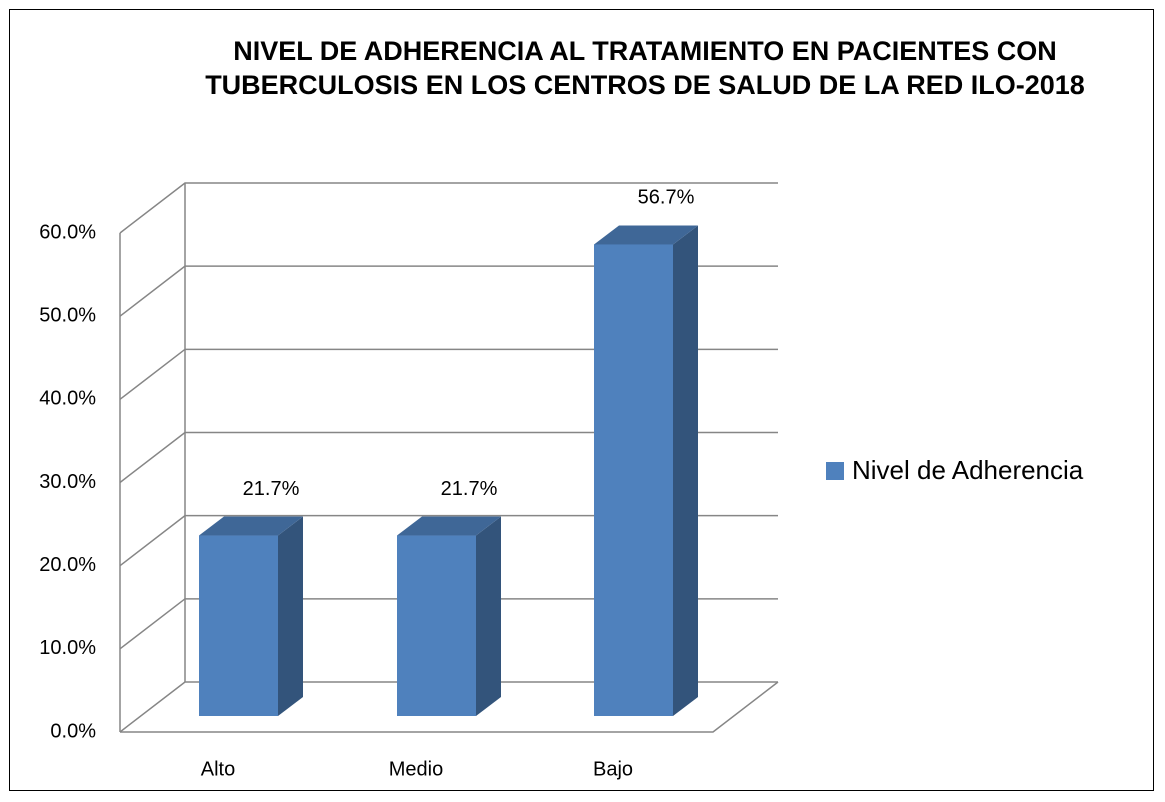 This screenshot has width=1165, height=802. Describe the element at coordinates (67, 648) in the screenshot. I see `y-tick-label: 10.0%` at that location.